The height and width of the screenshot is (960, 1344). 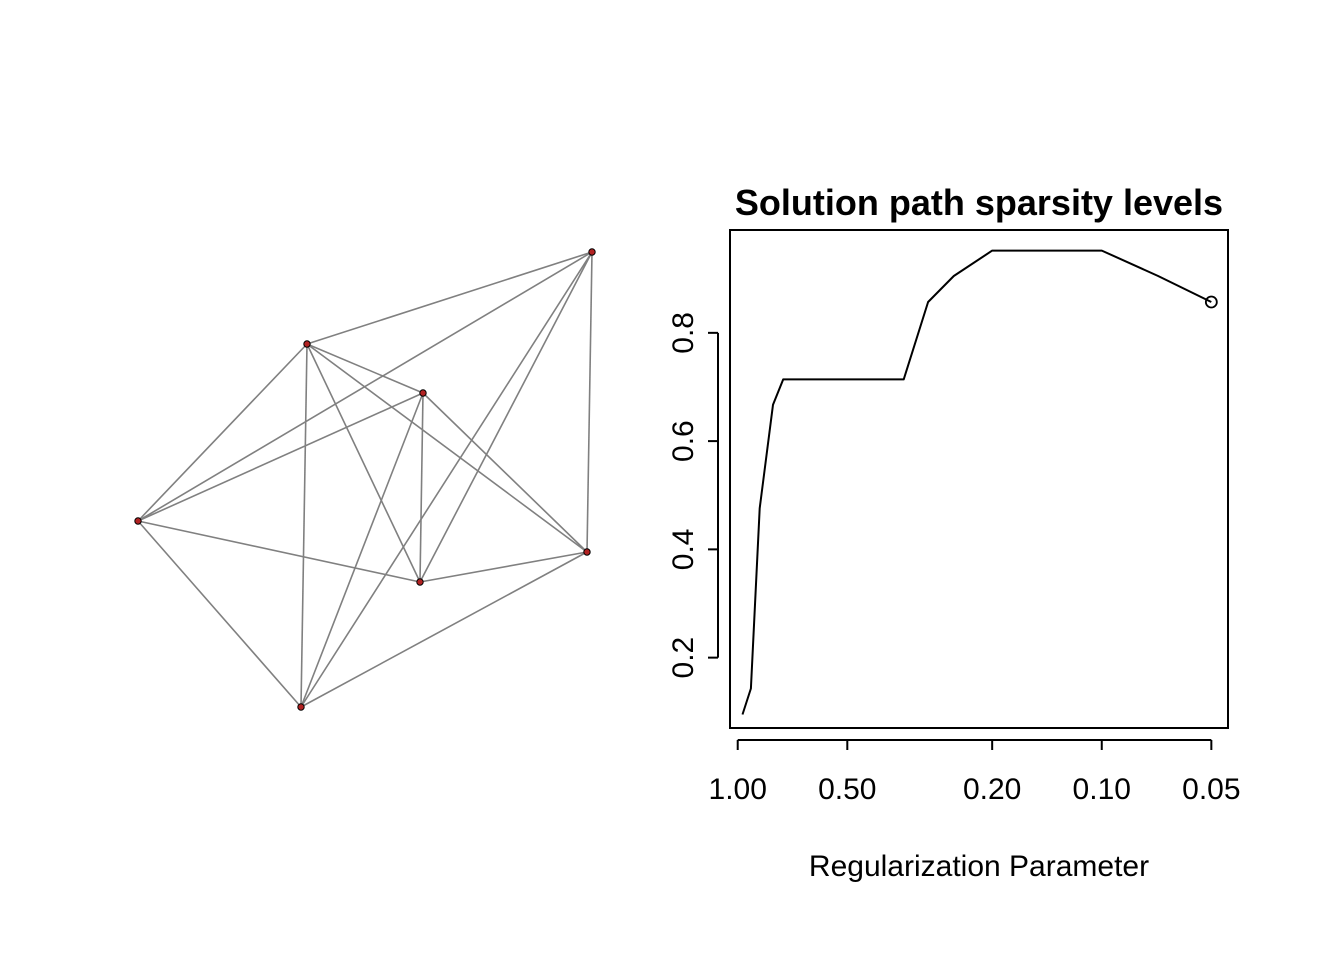 I want to click on y-axis: 0.2 0.4 0.6 0.8, so click(x=693, y=495).